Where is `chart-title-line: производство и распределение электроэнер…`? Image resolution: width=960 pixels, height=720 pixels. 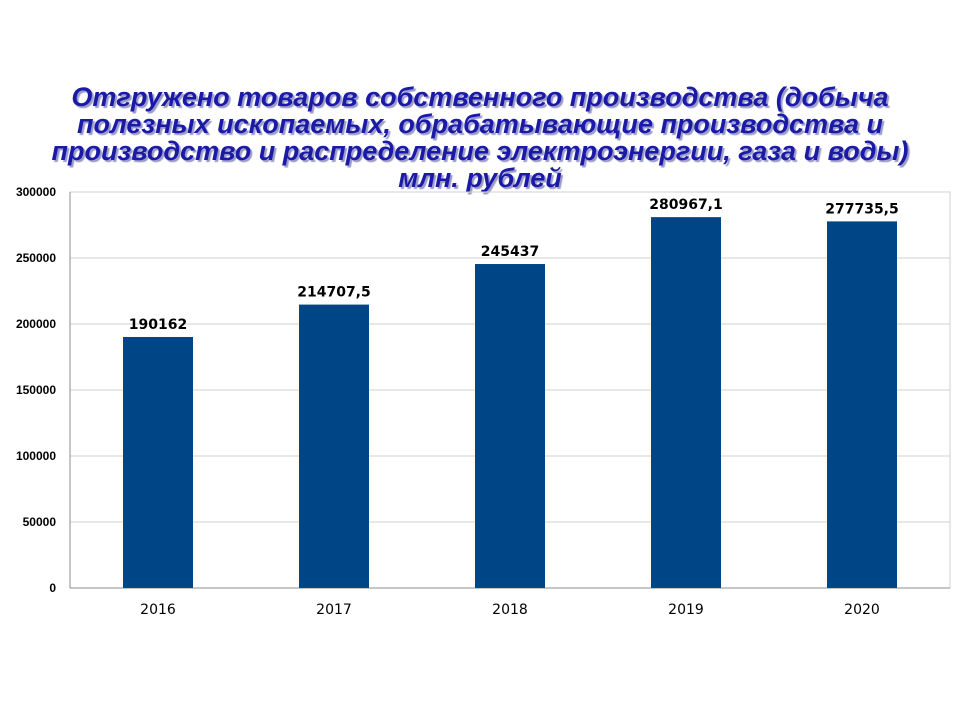 chart-title-line: производство и распределение электроэнер… is located at coordinates (480, 151).